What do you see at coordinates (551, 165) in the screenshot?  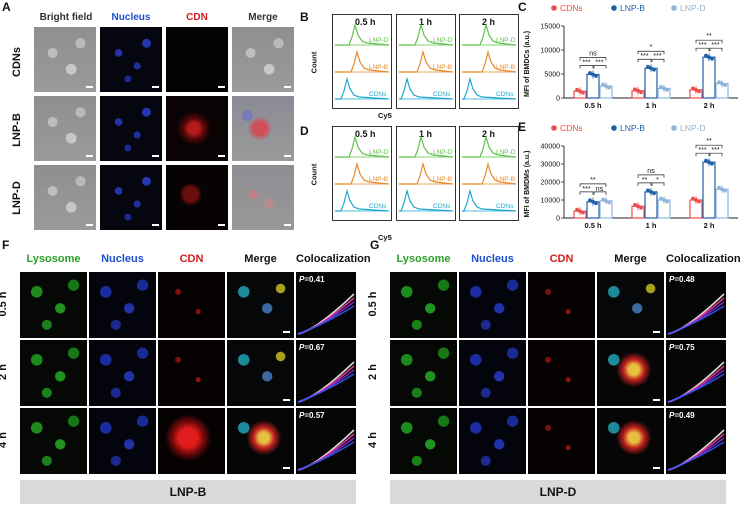 I see `y-tick-label: 30000` at bounding box center [551, 165].